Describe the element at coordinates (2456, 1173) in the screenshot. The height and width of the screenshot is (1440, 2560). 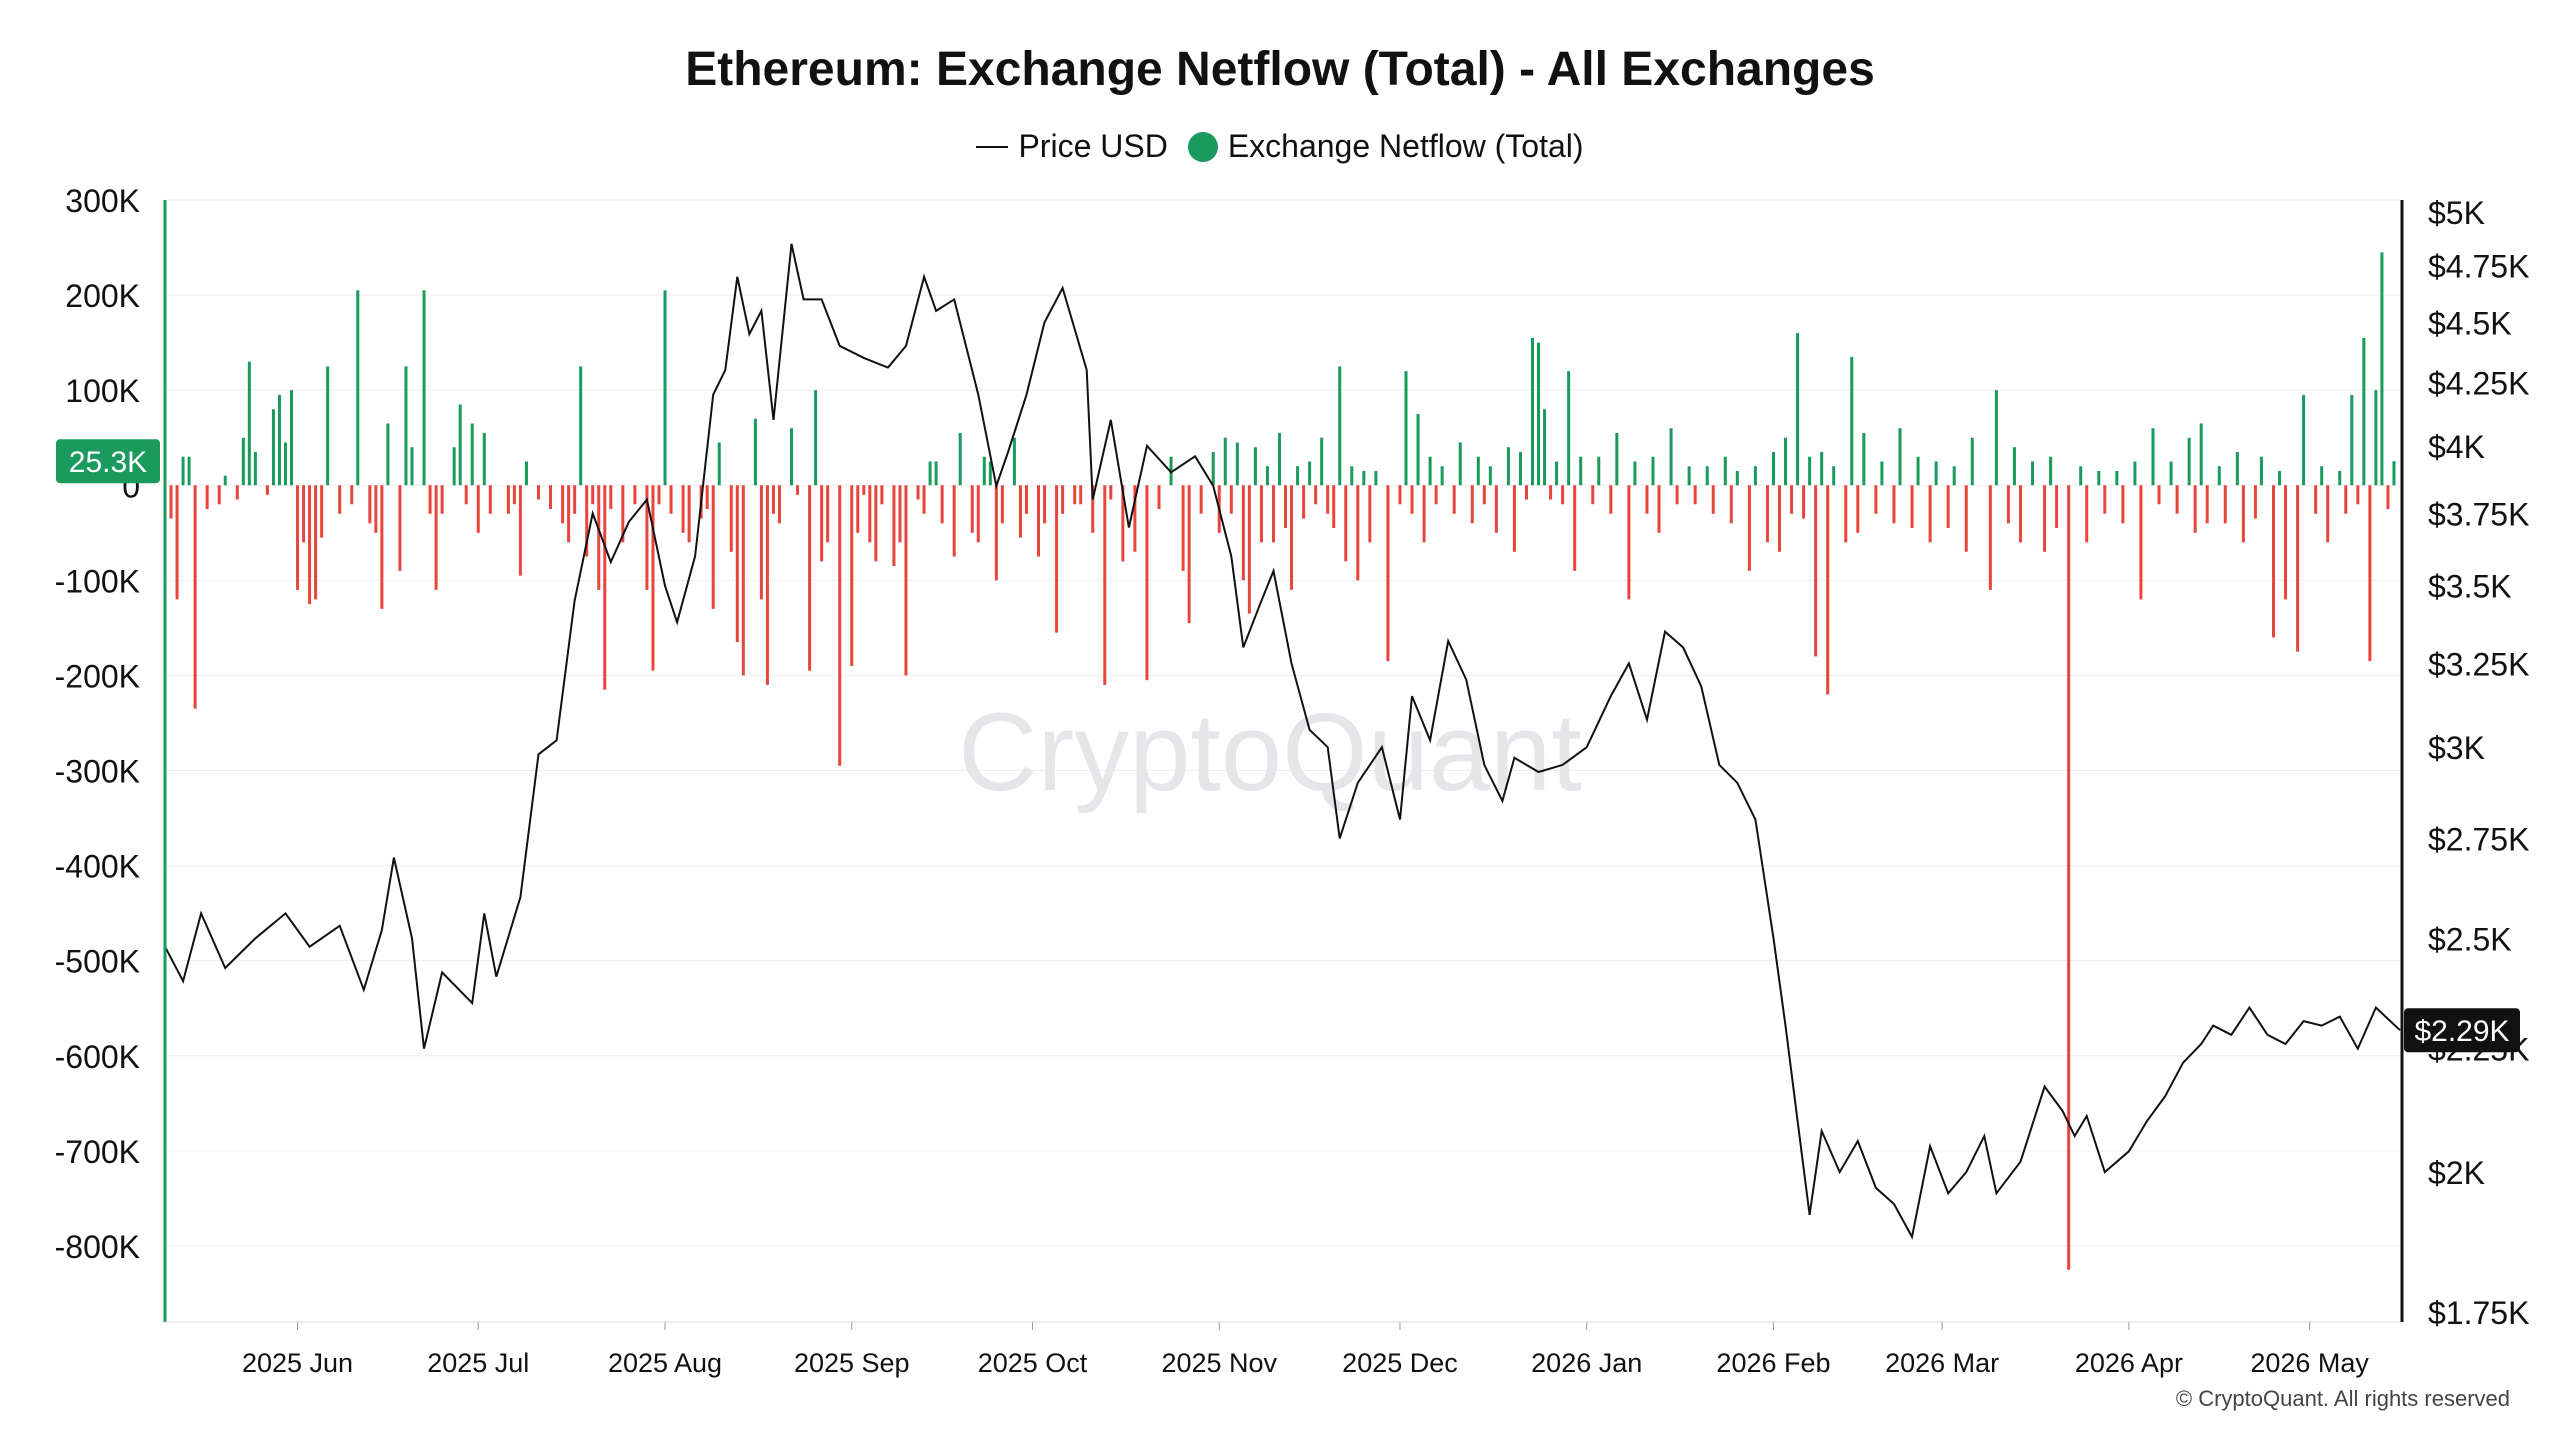
I see `right-tick-label: $2K` at that location.